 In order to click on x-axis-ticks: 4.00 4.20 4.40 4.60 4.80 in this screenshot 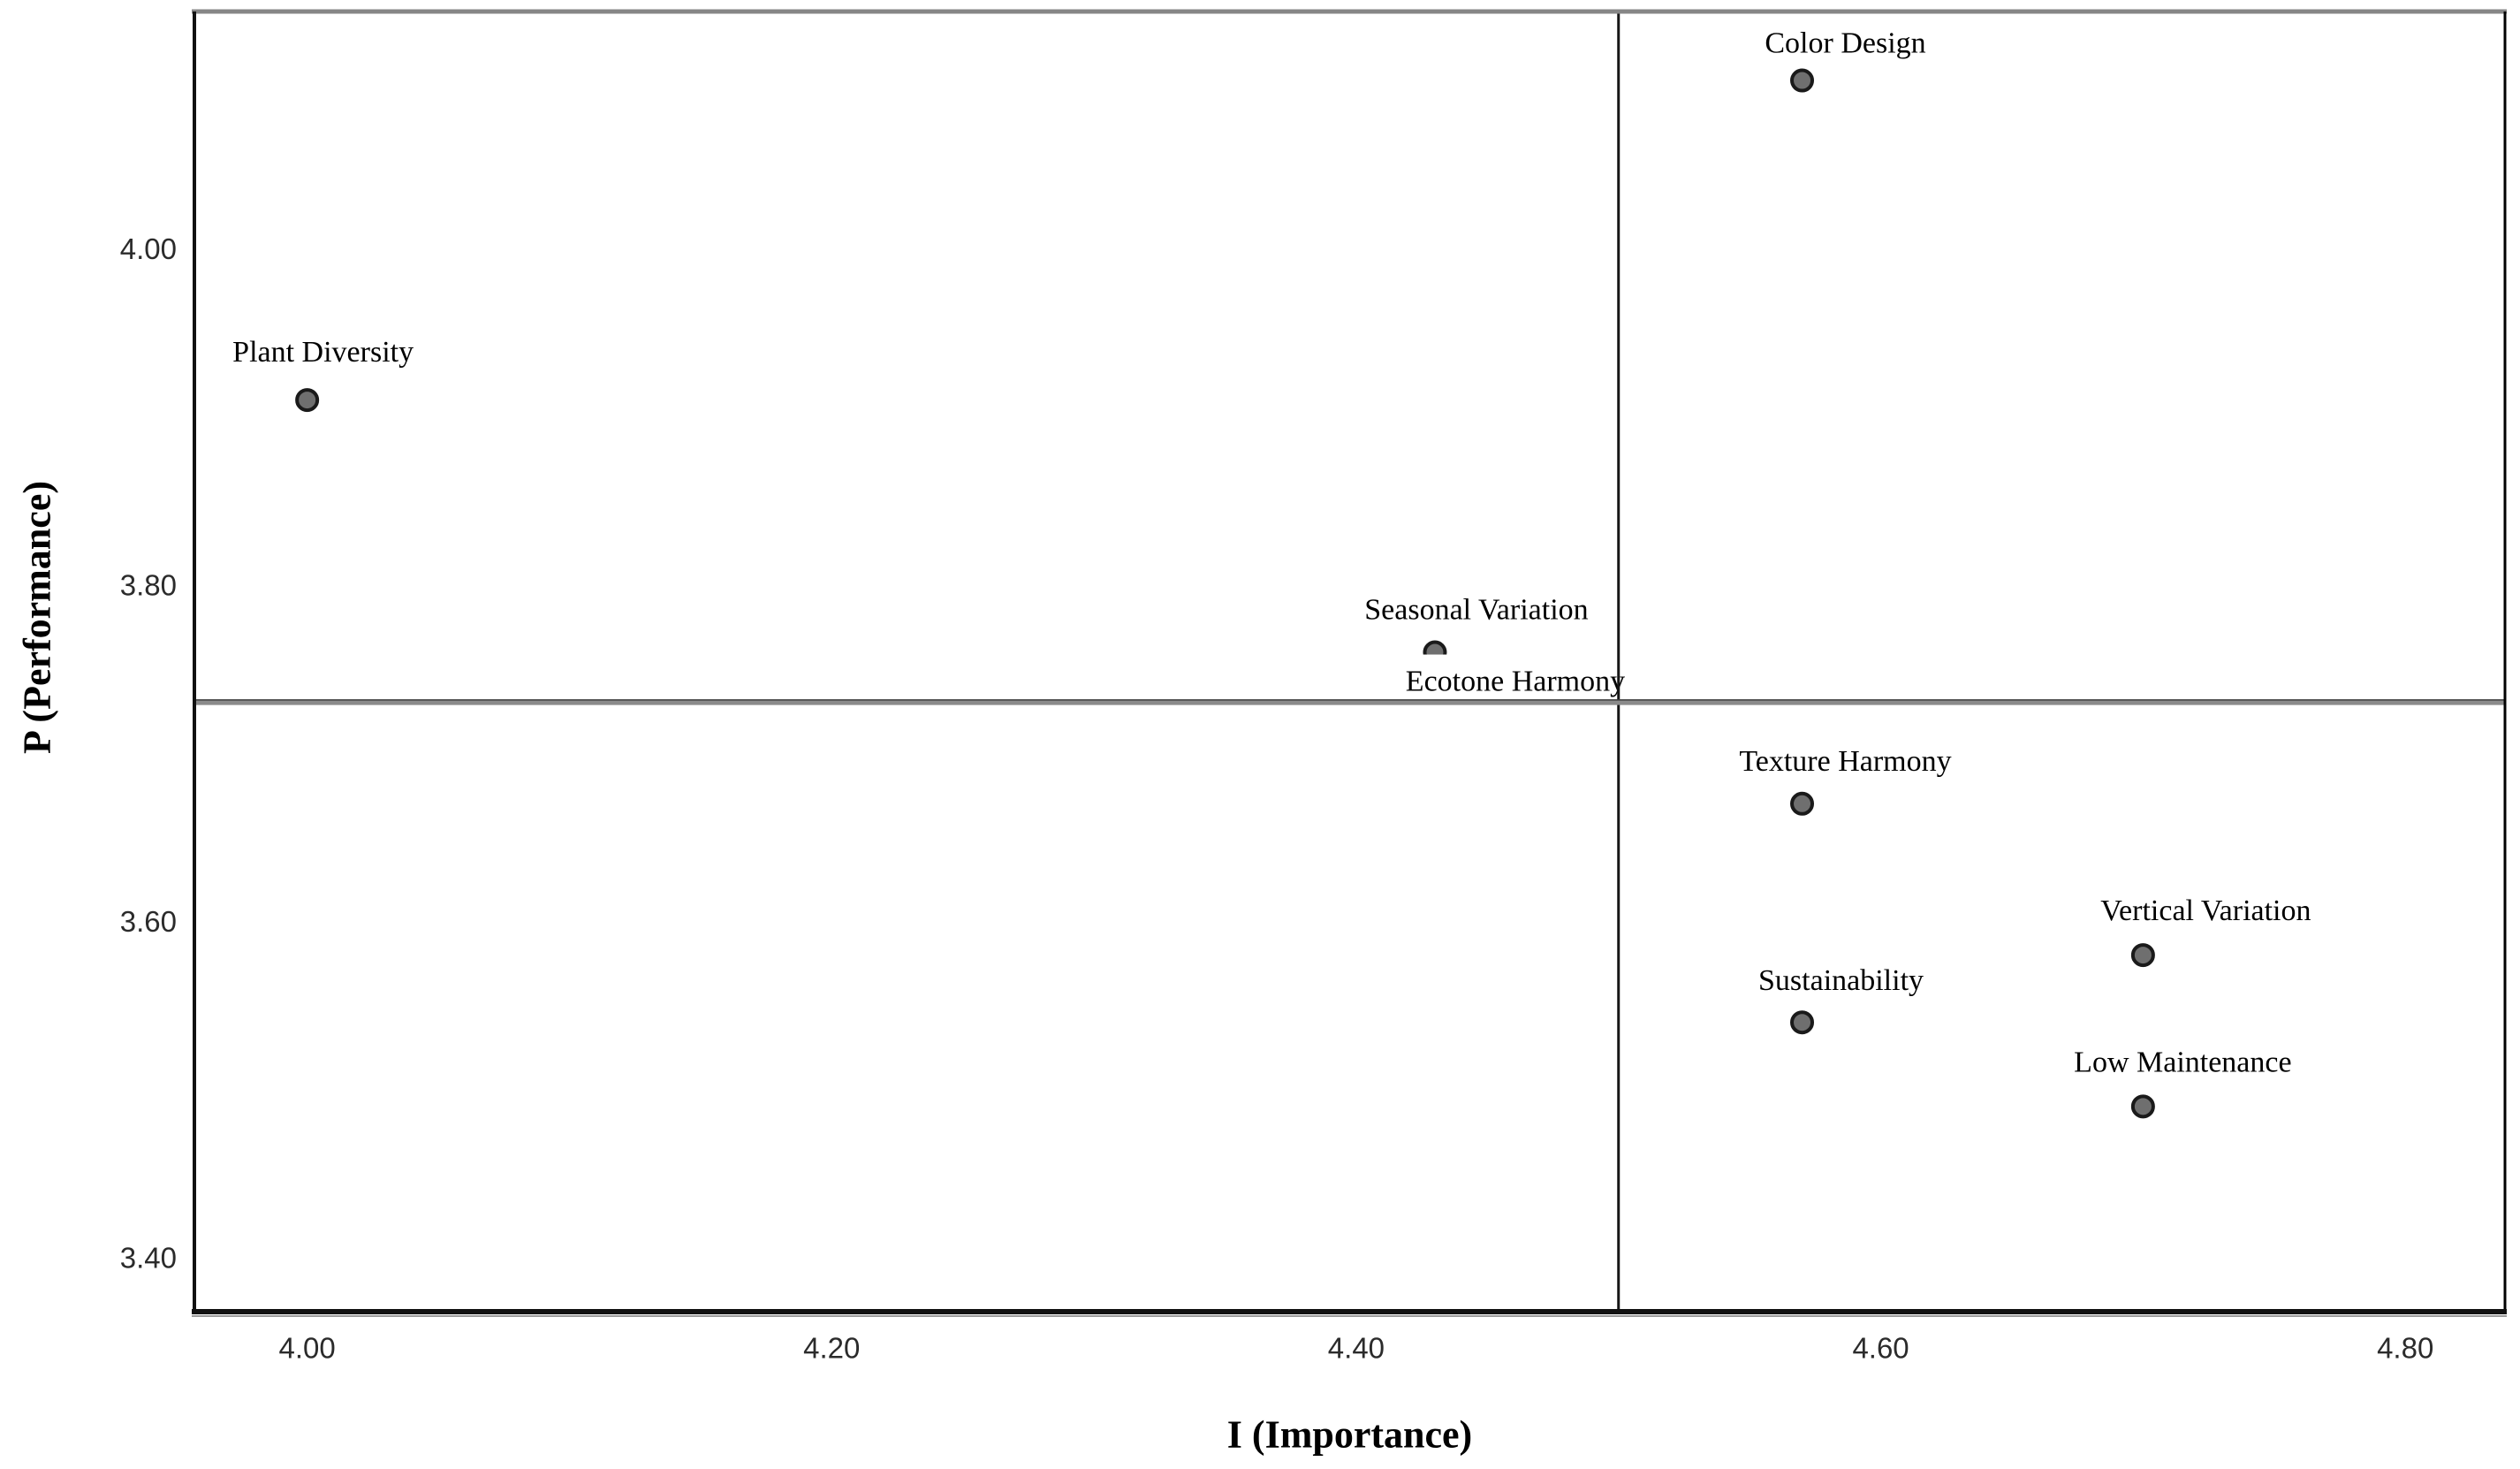, I will do `click(1357, 1348)`.